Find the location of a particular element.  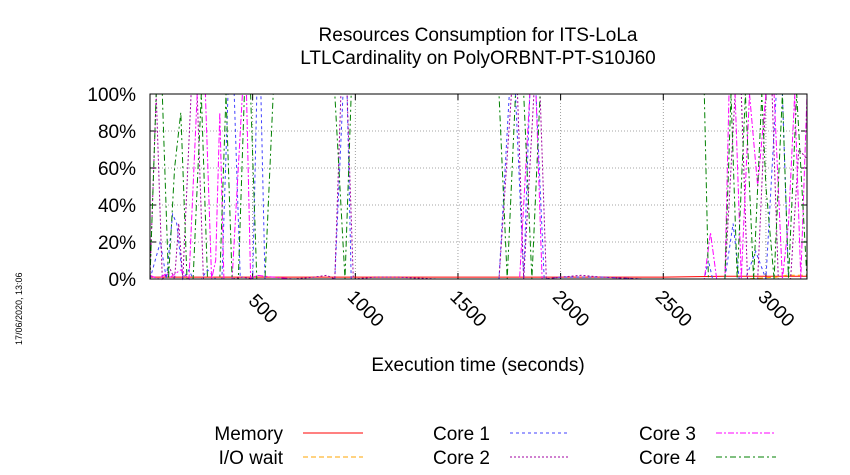

x-tick-label: 2500 is located at coordinates (673, 309).